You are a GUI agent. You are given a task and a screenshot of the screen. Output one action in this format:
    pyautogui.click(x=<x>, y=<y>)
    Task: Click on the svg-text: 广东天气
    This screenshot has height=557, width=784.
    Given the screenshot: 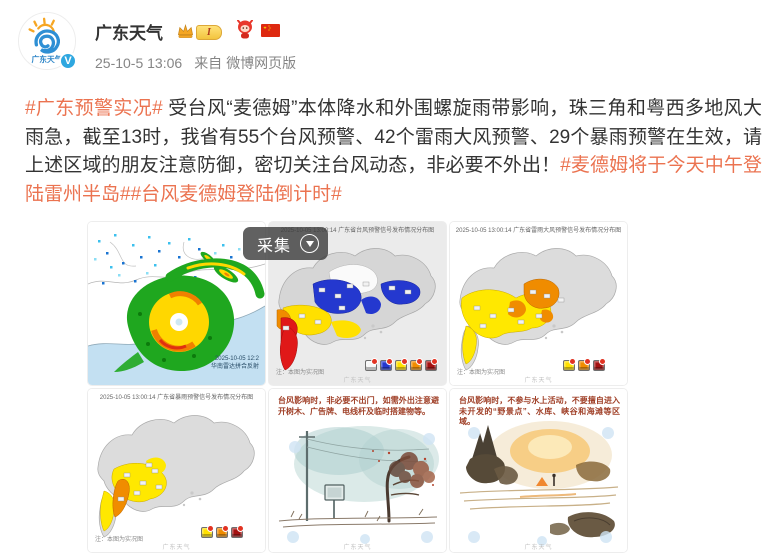 What is the action you would take?
    pyautogui.click(x=47, y=59)
    